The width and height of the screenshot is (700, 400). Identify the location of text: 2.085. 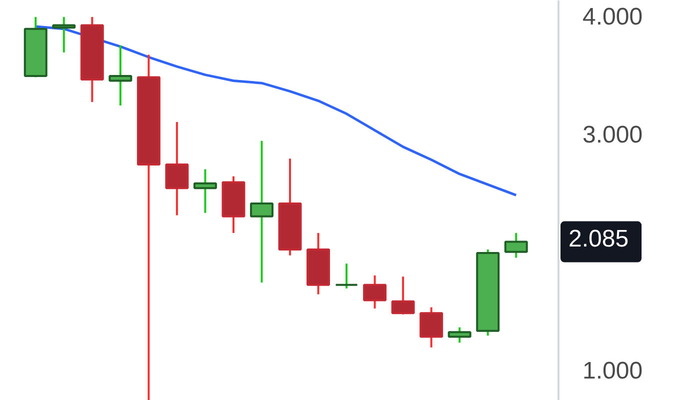
(598, 238).